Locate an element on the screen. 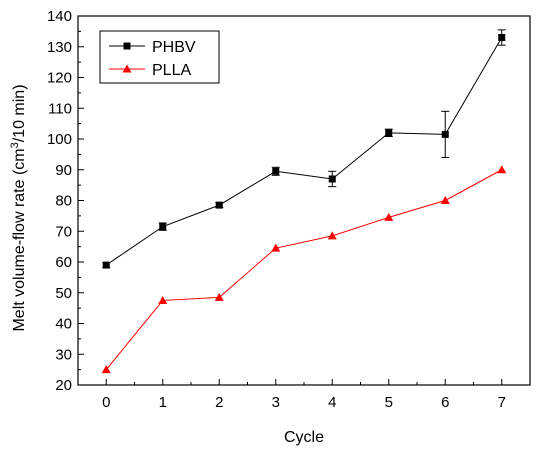  x-tick-label: 0 is located at coordinates (106, 402).